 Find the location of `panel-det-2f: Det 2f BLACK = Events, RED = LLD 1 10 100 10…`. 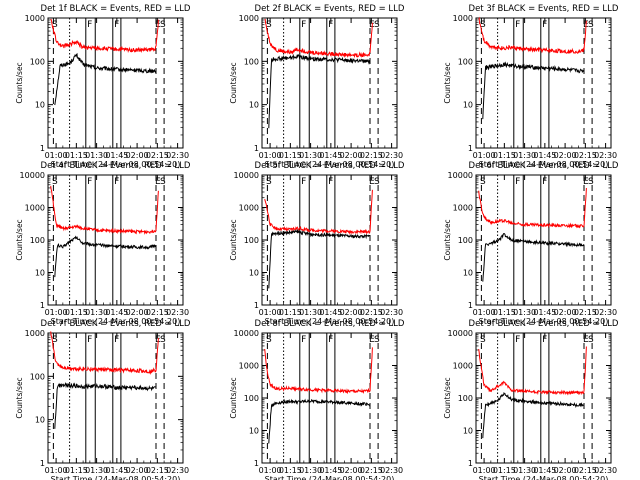

panel-det-2f: Det 2f BLACK = Events, RED = LLD 1 10 100 10… is located at coordinates (317, 86).